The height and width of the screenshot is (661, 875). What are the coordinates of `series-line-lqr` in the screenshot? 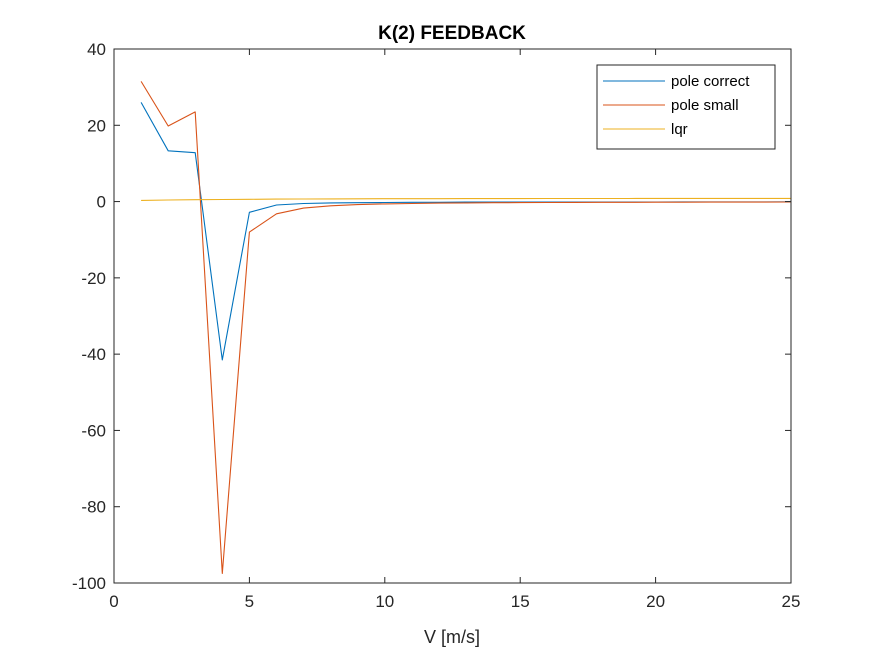 It's located at (466, 199).